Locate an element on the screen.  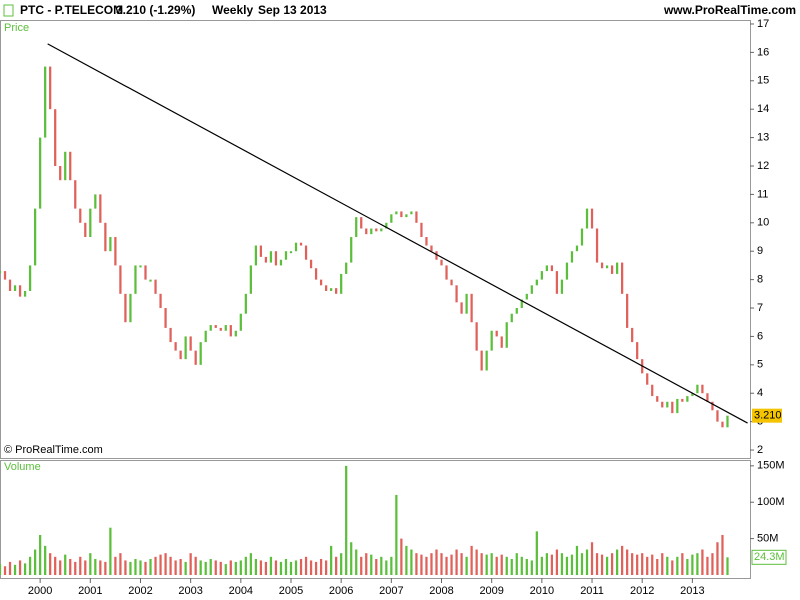
x-tick-label: 2000 is located at coordinates (40, 591).